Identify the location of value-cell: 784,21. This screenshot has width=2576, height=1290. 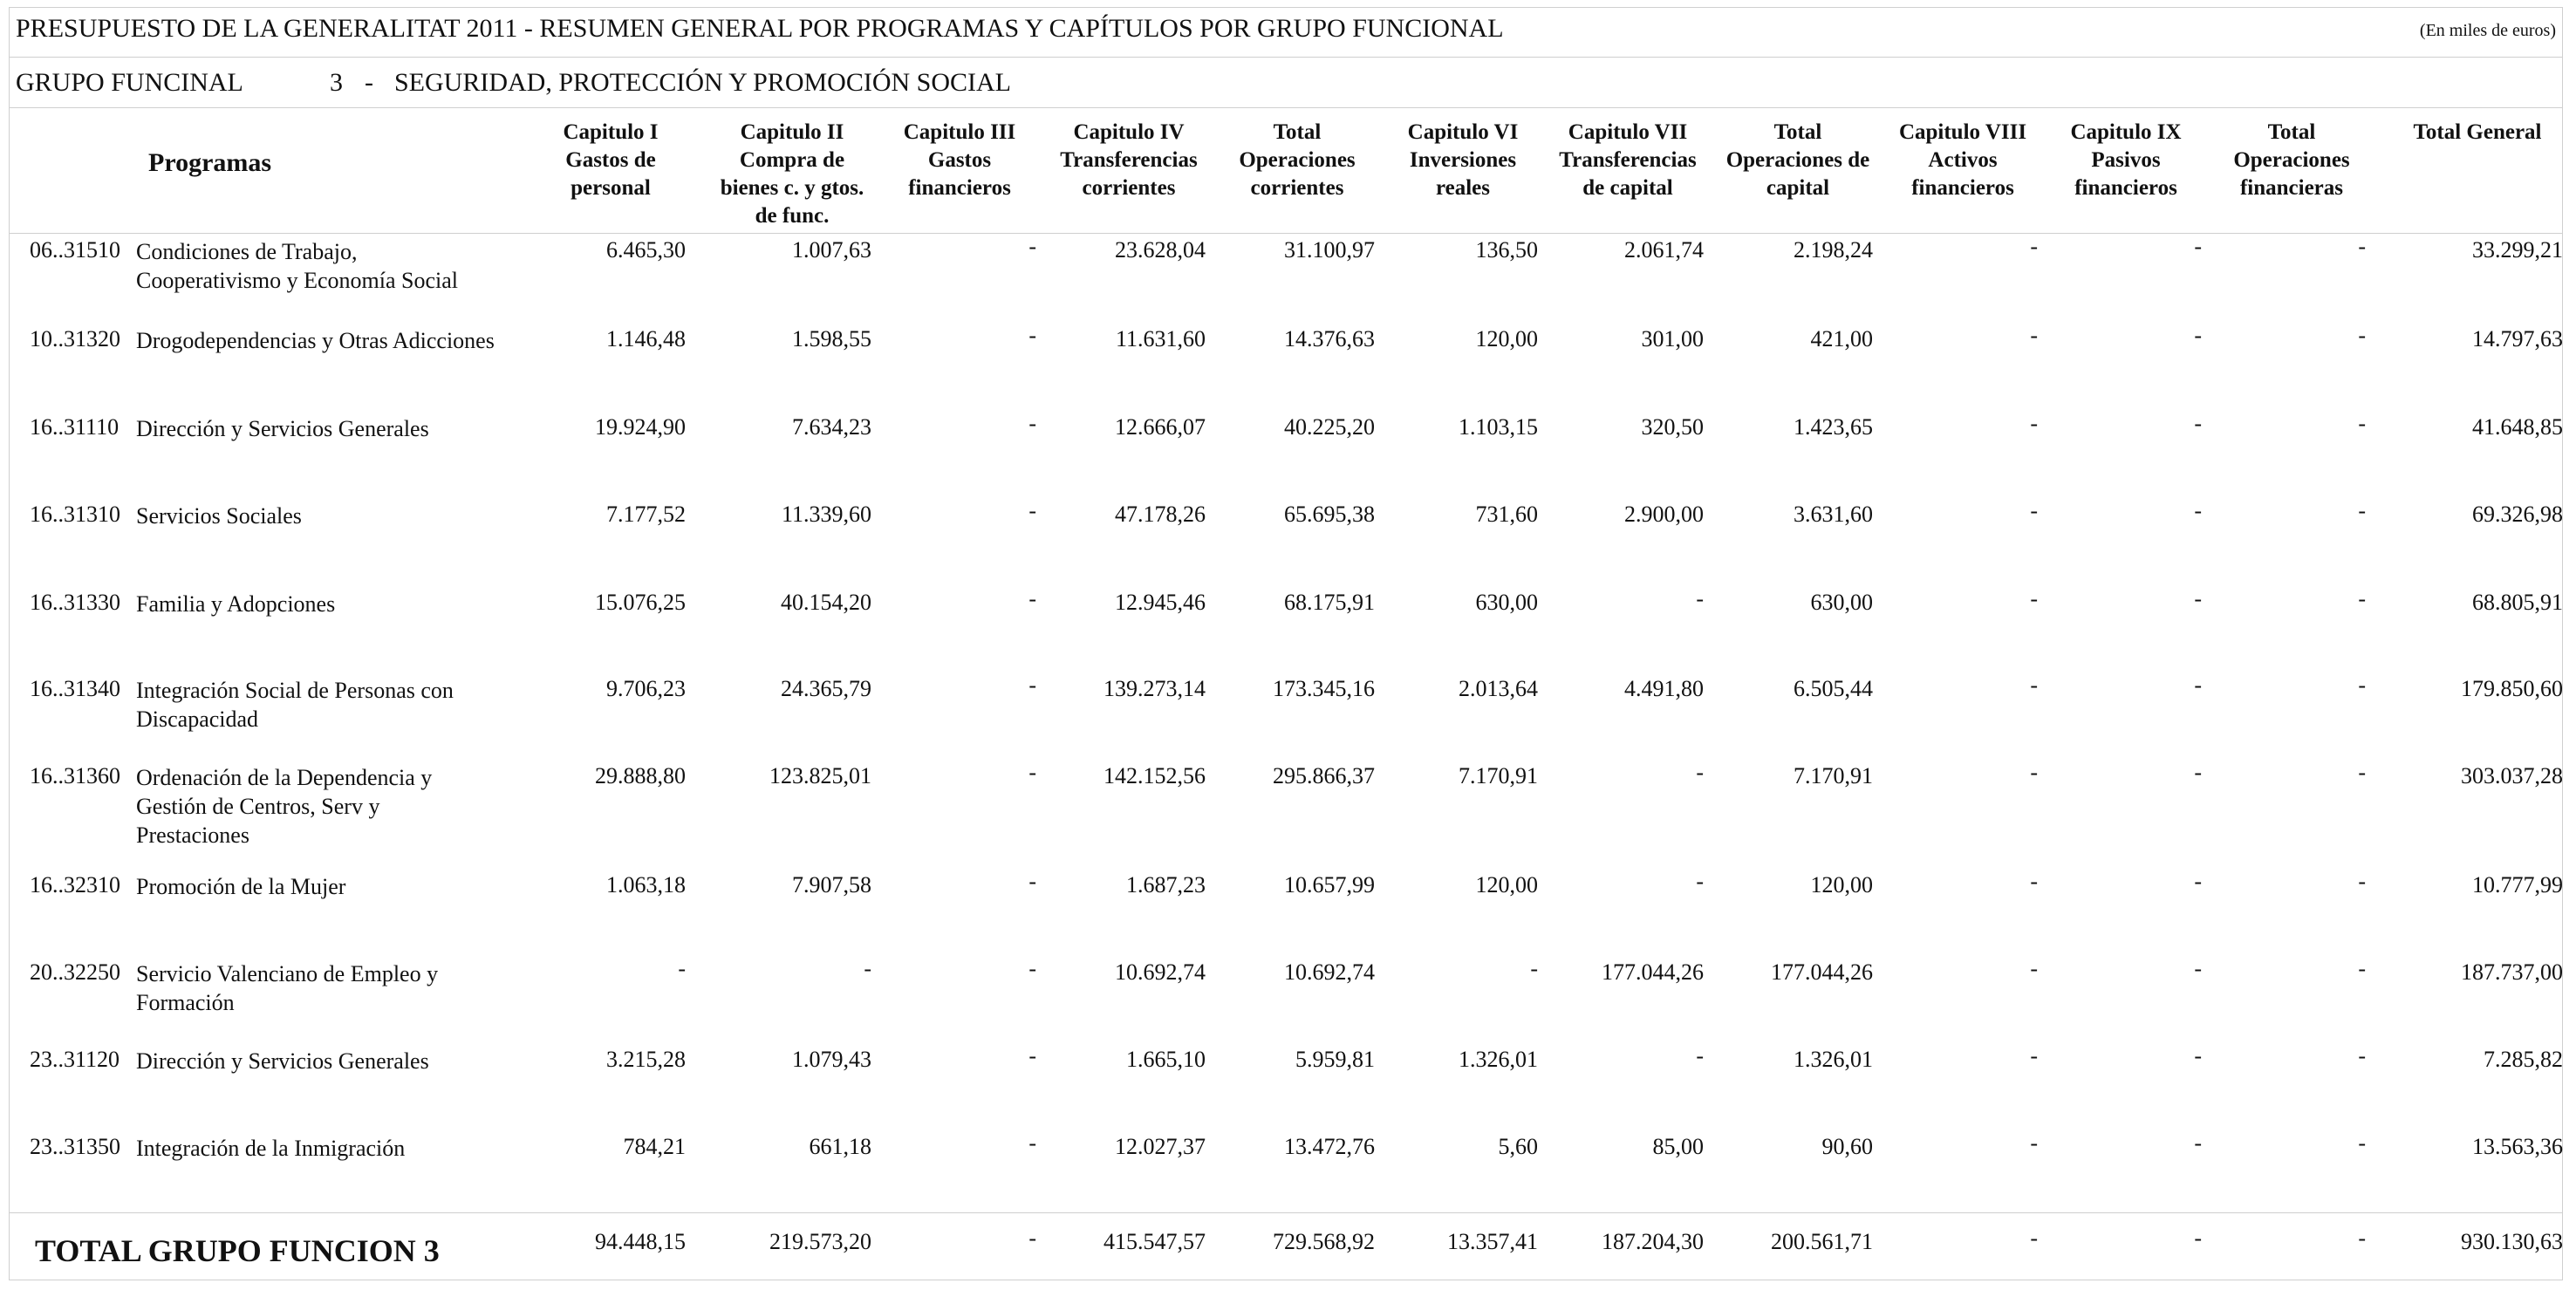
(655, 1146).